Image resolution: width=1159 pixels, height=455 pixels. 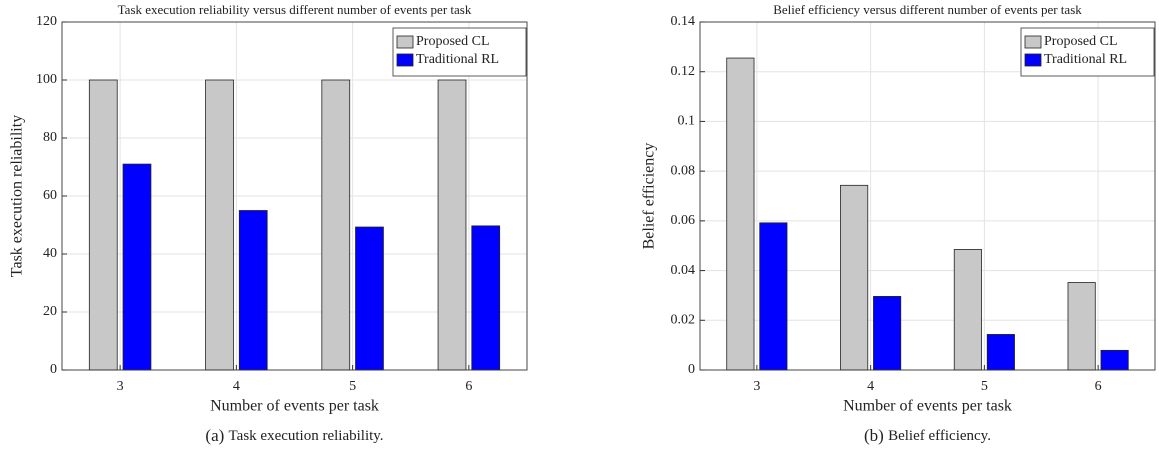 What do you see at coordinates (683, 170) in the screenshot?
I see `y-tick-label: 0.08` at bounding box center [683, 170].